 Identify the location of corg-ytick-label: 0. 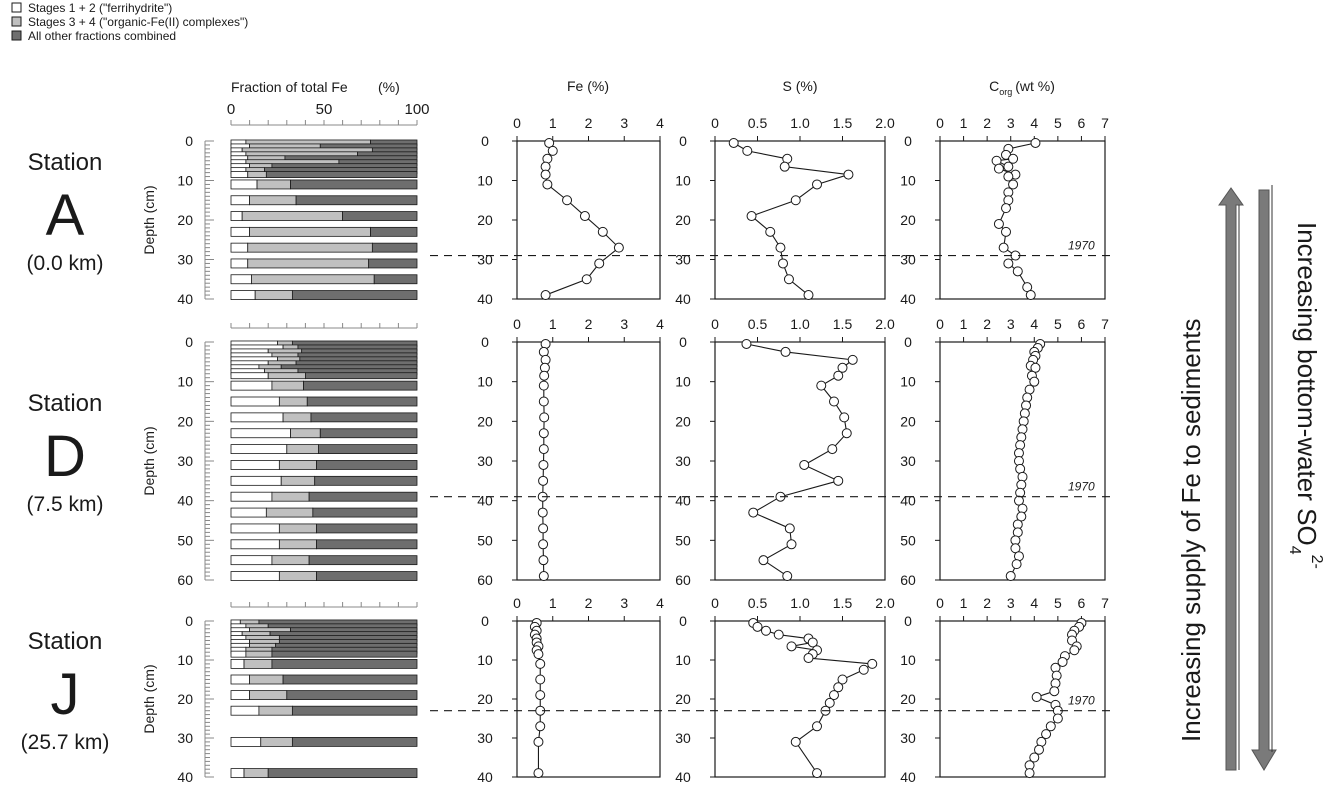
(908, 342).